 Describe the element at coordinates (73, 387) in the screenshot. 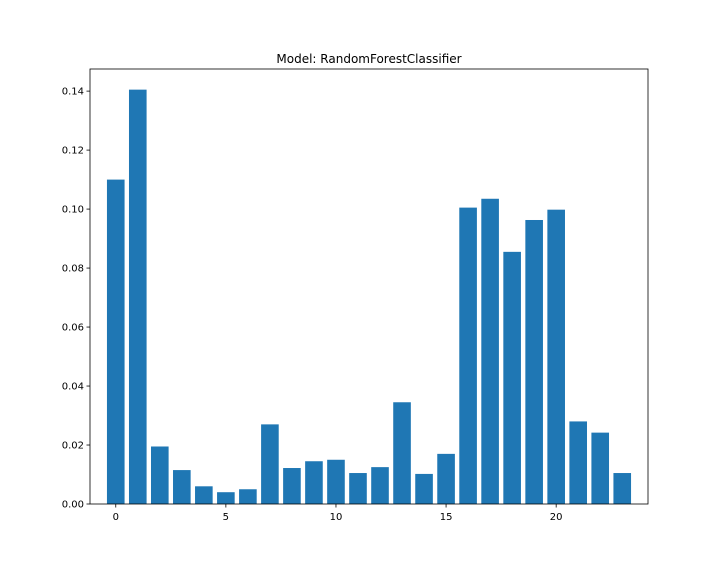

I see `y-tick-label: 0.04` at that location.